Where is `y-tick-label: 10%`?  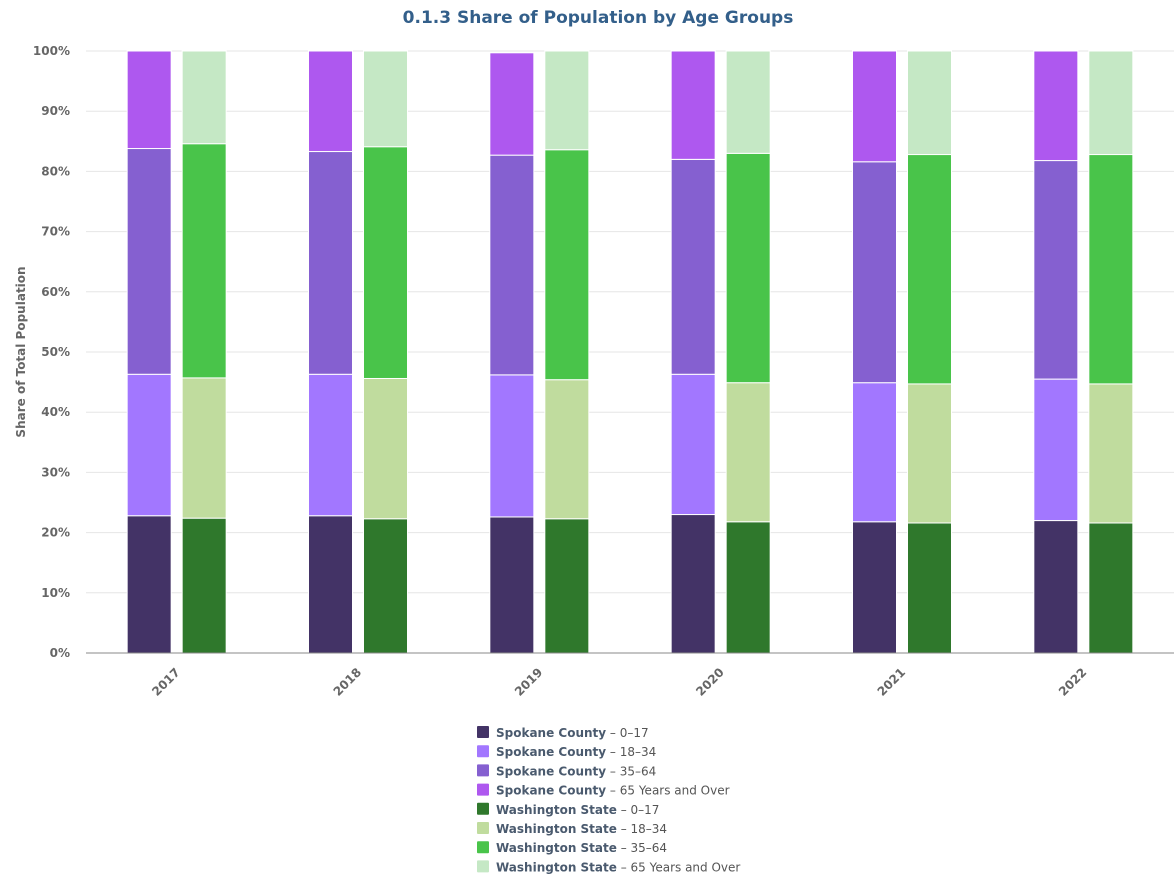
y-tick-label: 10% is located at coordinates (55, 593).